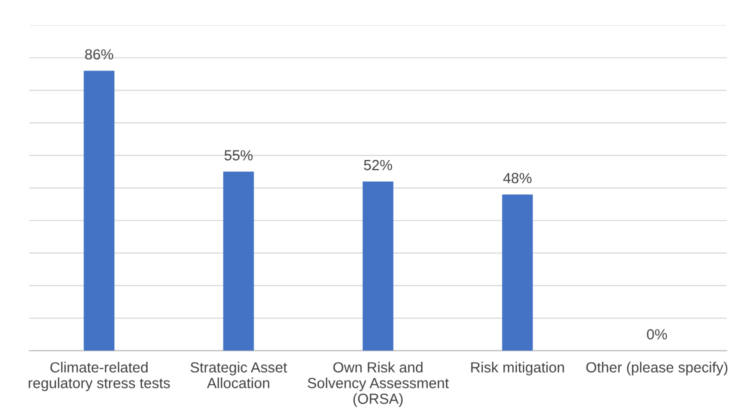  What do you see at coordinates (657, 369) in the screenshot?
I see `x-tick-label: Other (please specify)` at bounding box center [657, 369].